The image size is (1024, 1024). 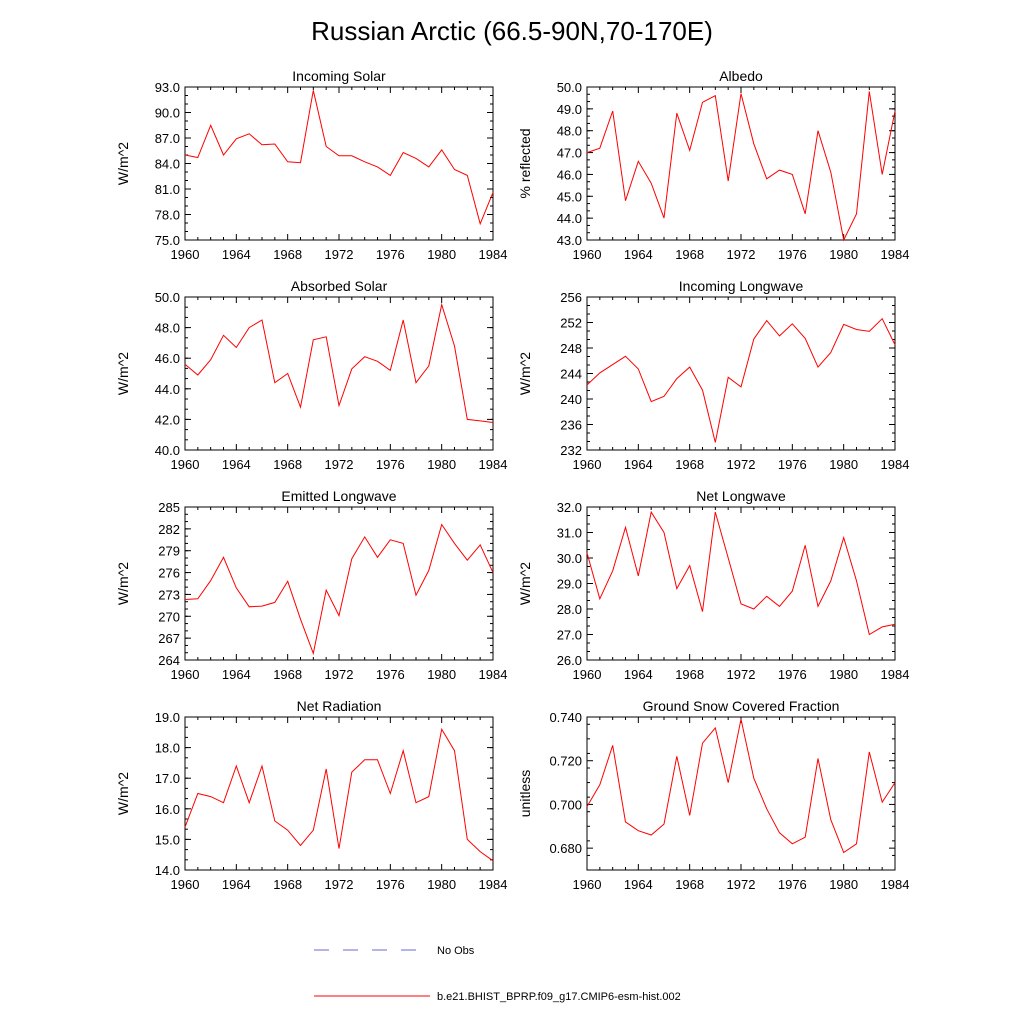 What do you see at coordinates (169, 507) in the screenshot?
I see `y-tick-label: 285` at bounding box center [169, 507].